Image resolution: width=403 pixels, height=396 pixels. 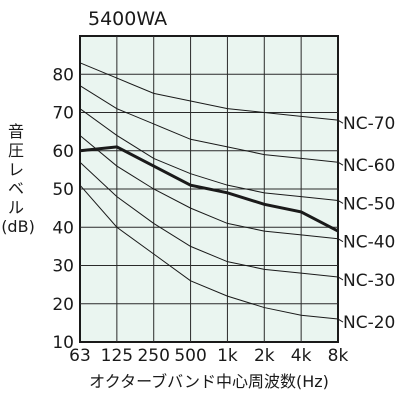 I want to click on nc-curve-labels: NC-70 NC-60 NC-50 NC-40 NC-30 NC-20, so click(x=366, y=223).